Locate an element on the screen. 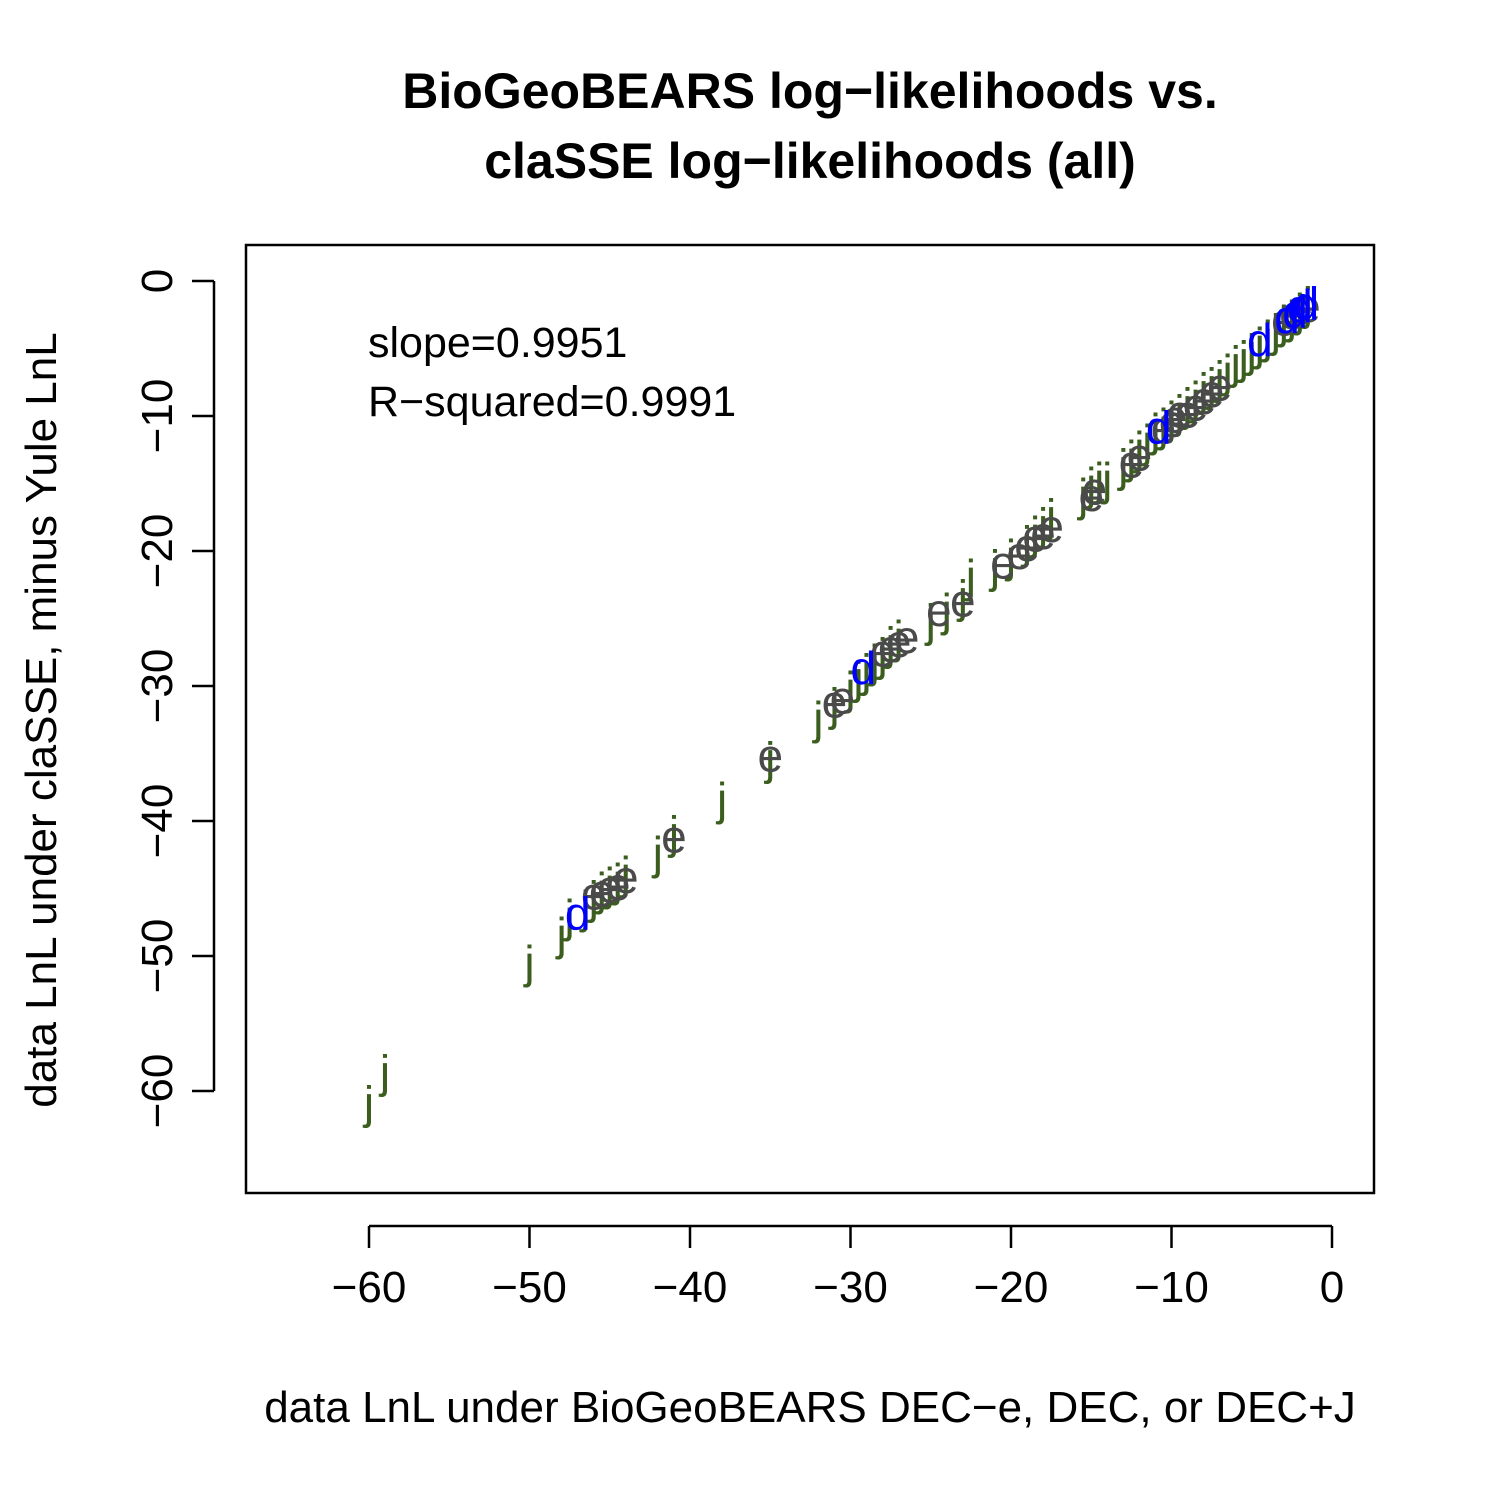 The image size is (1500, 1500). y-tick-label: −50 is located at coordinates (157, 956).